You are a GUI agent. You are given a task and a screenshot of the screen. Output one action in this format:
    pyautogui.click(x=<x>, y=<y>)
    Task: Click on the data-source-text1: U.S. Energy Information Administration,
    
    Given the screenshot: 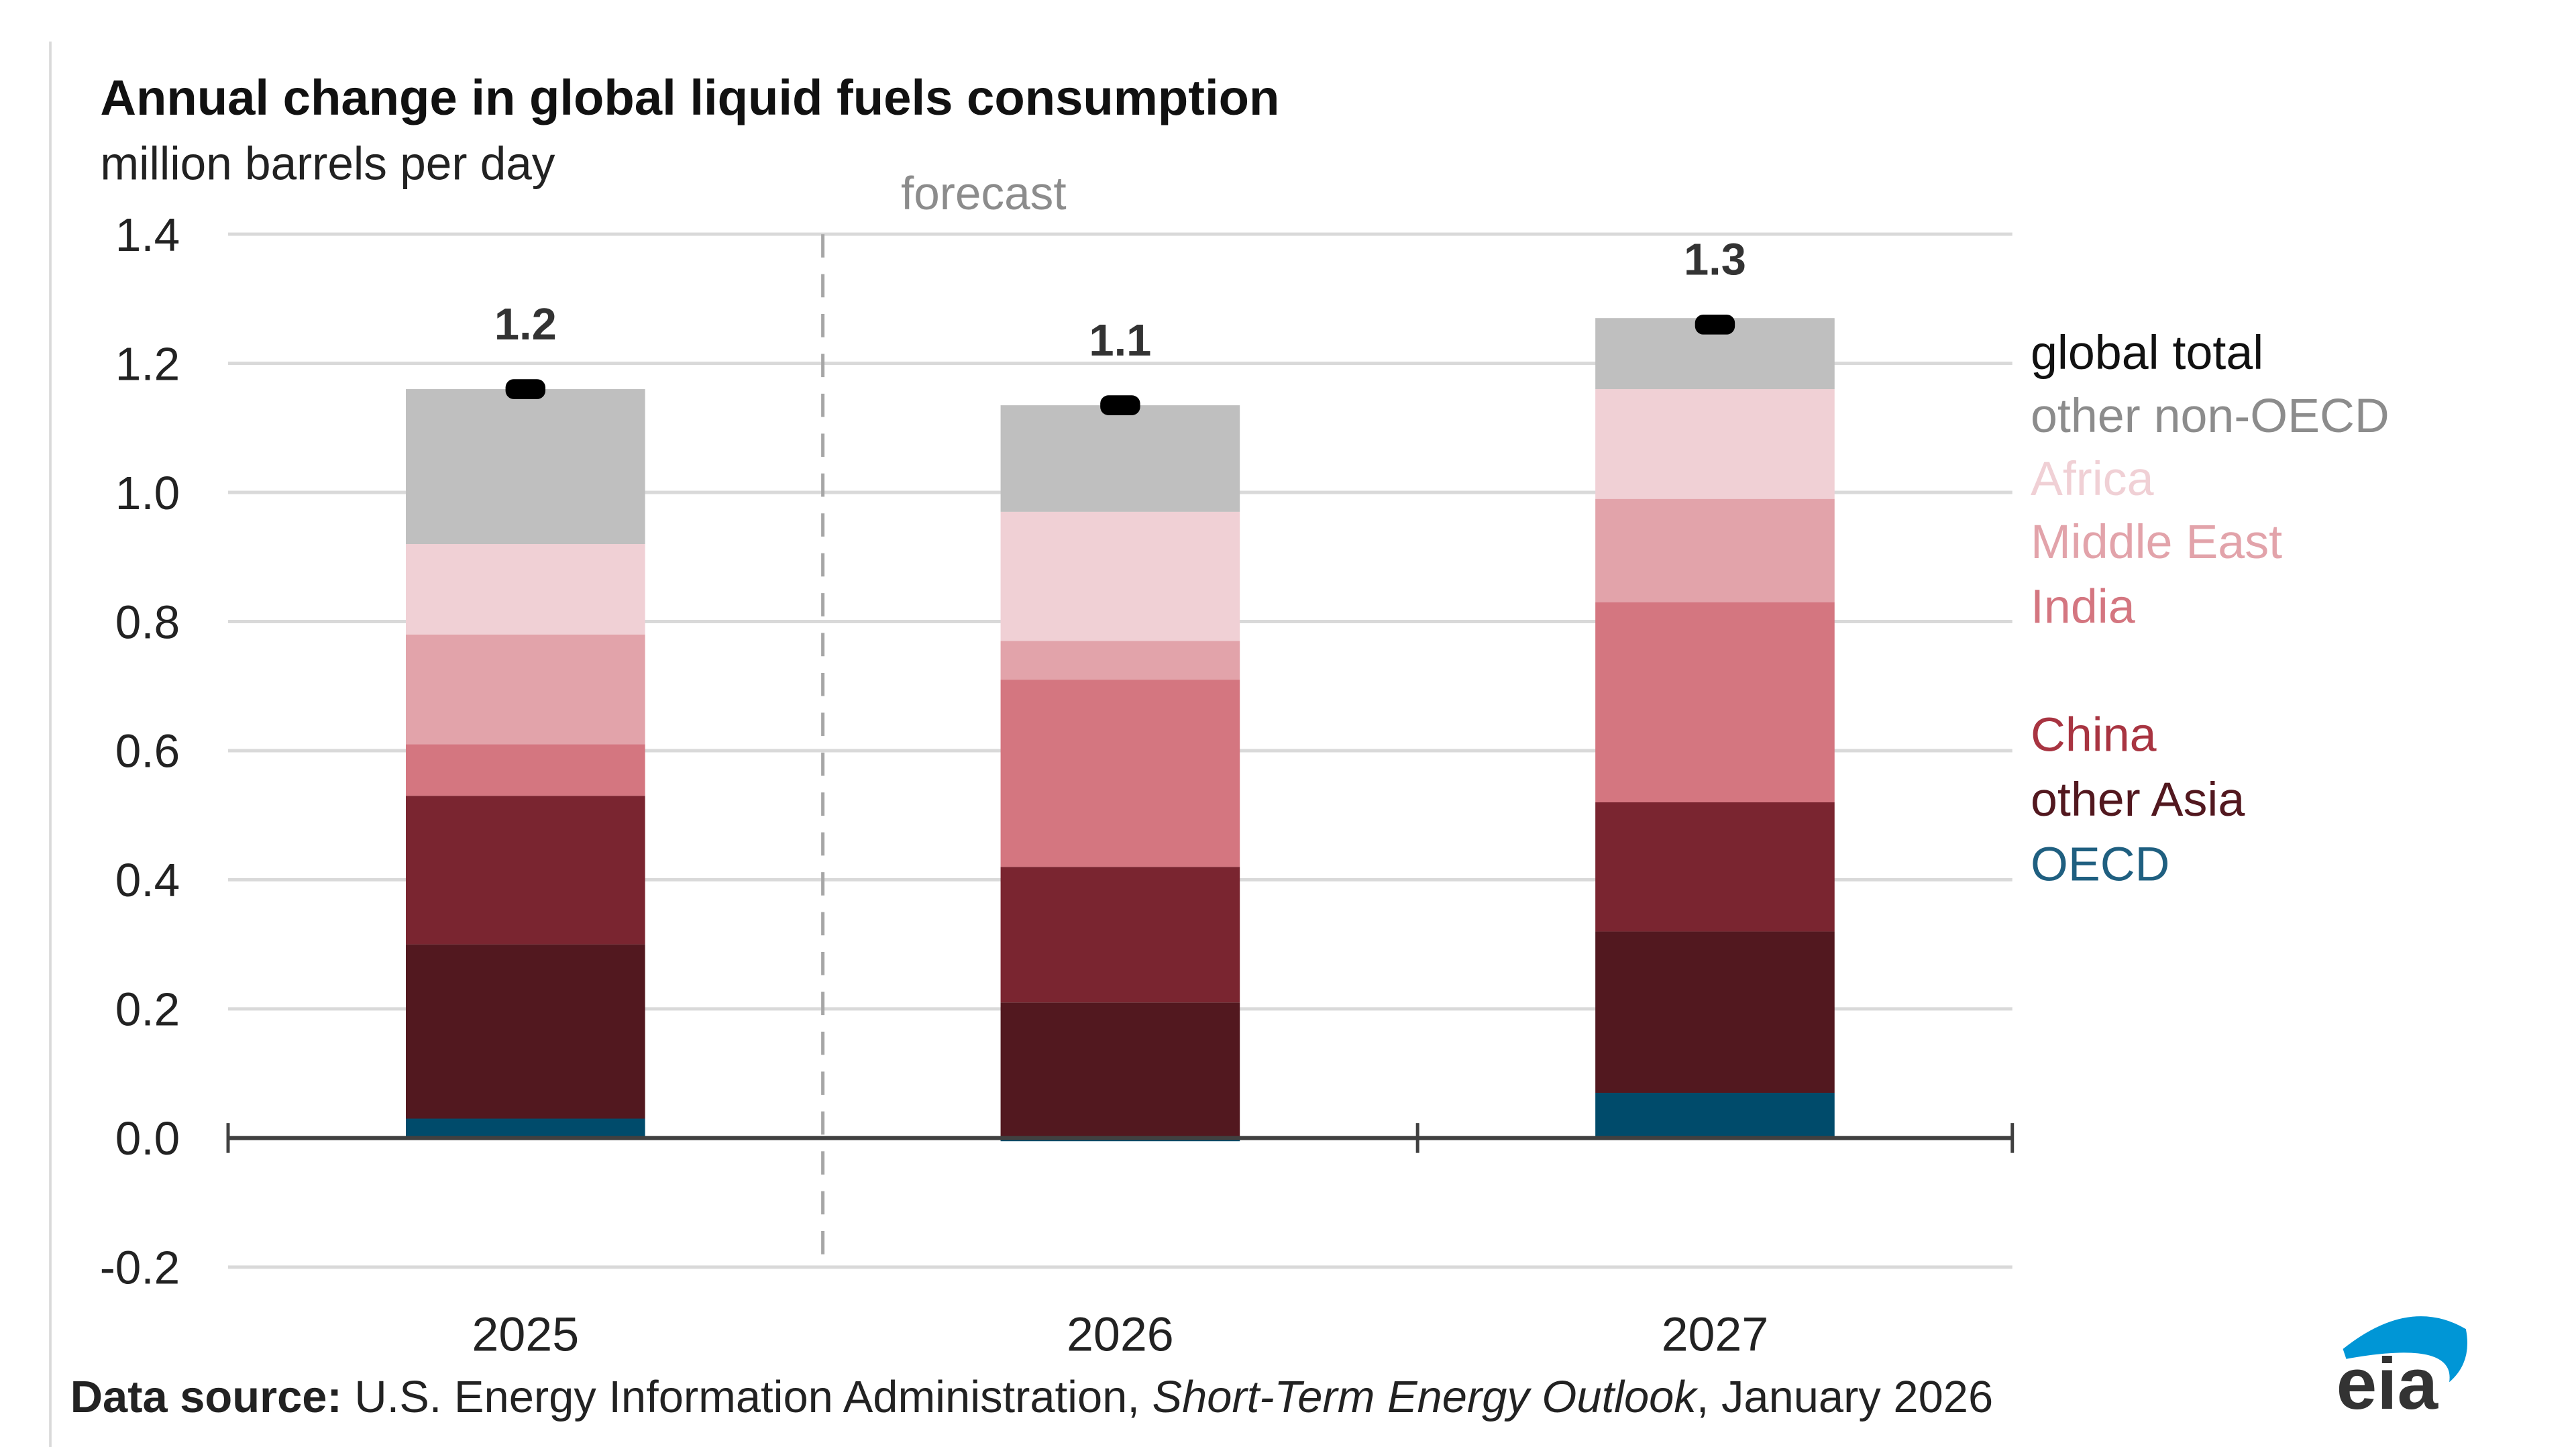 What is the action you would take?
    pyautogui.click(x=747, y=1397)
    